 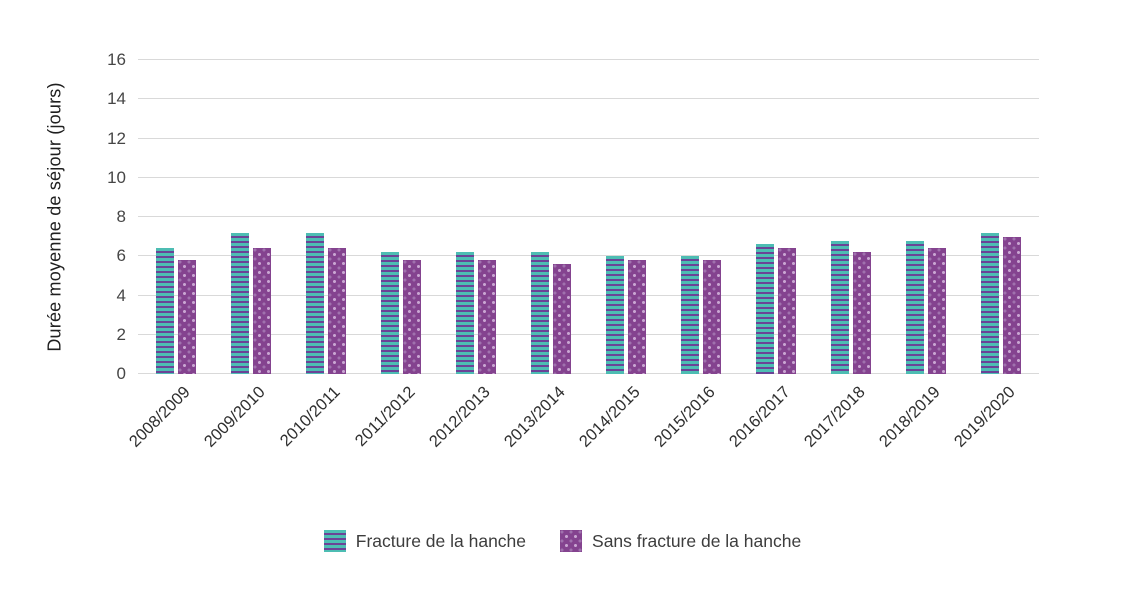 I want to click on legend-label: Sans fracture de la hanche, so click(x=697, y=540).